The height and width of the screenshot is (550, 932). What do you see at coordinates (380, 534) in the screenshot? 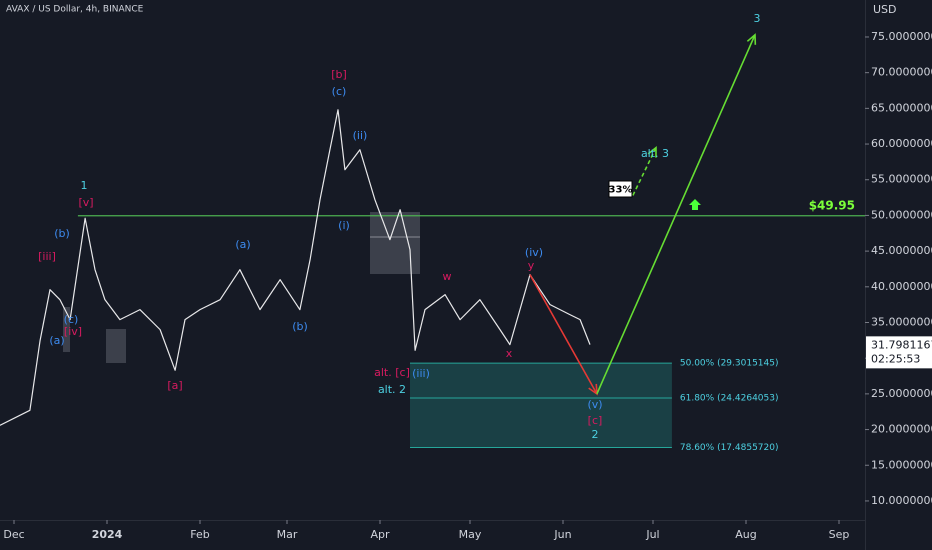
I see `x-tick-label: Apr` at bounding box center [380, 534].